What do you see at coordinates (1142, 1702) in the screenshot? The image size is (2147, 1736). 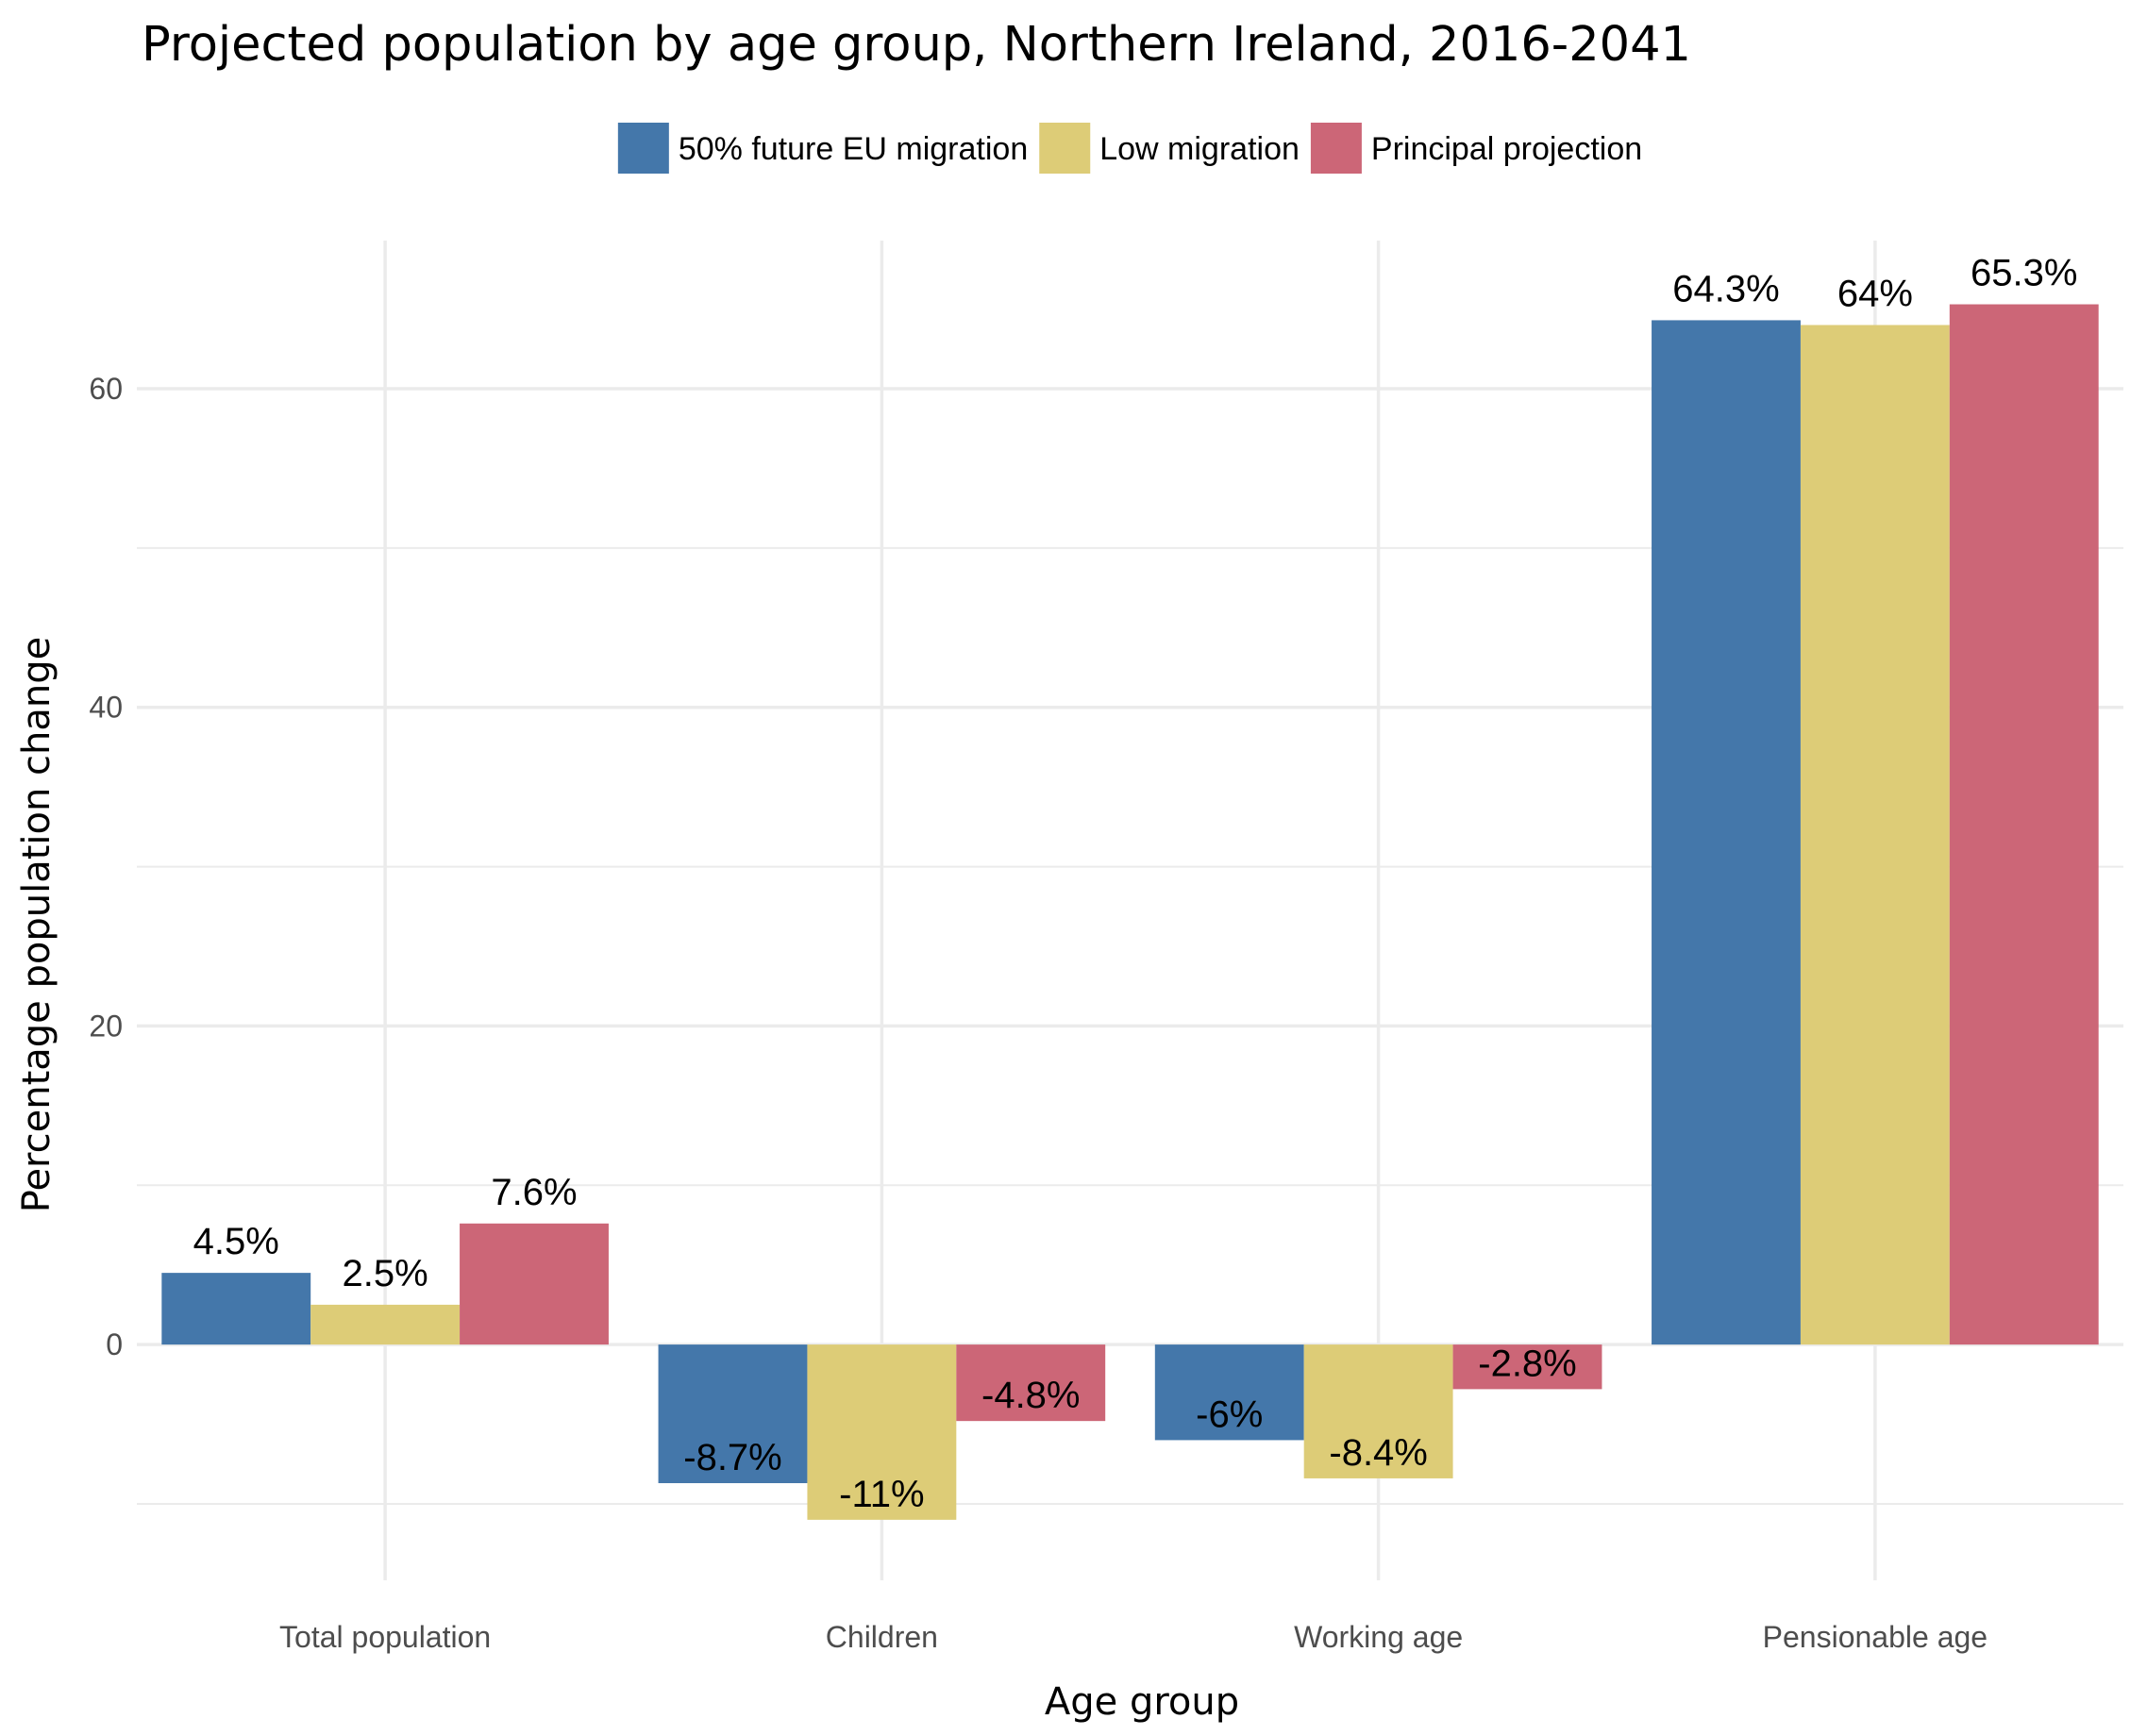 I see `x-axis-title: Age group` at bounding box center [1142, 1702].